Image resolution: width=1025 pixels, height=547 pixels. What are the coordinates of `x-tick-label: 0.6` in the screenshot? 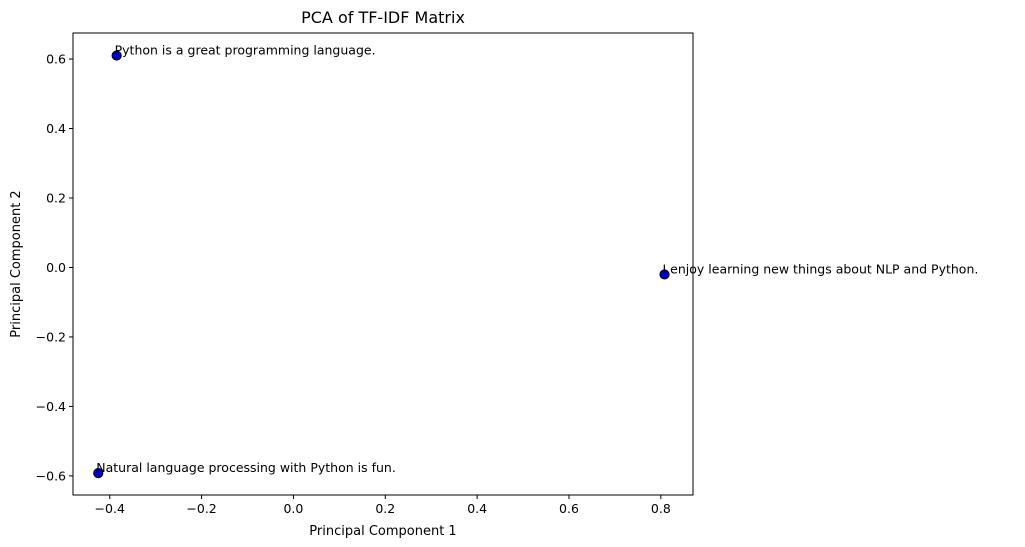 It's located at (569, 508).